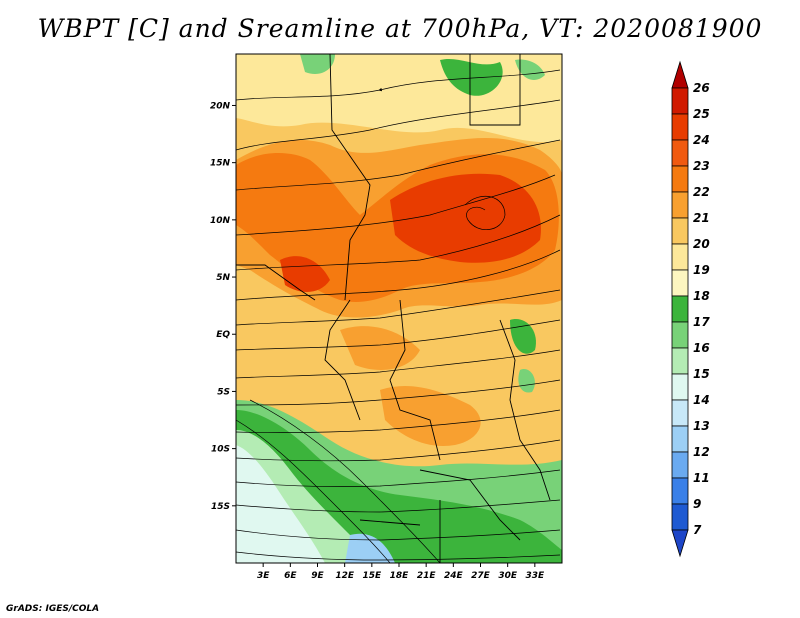 This screenshot has width=800, height=618. I want to click on lat-tick-label: 5N, so click(223, 278).